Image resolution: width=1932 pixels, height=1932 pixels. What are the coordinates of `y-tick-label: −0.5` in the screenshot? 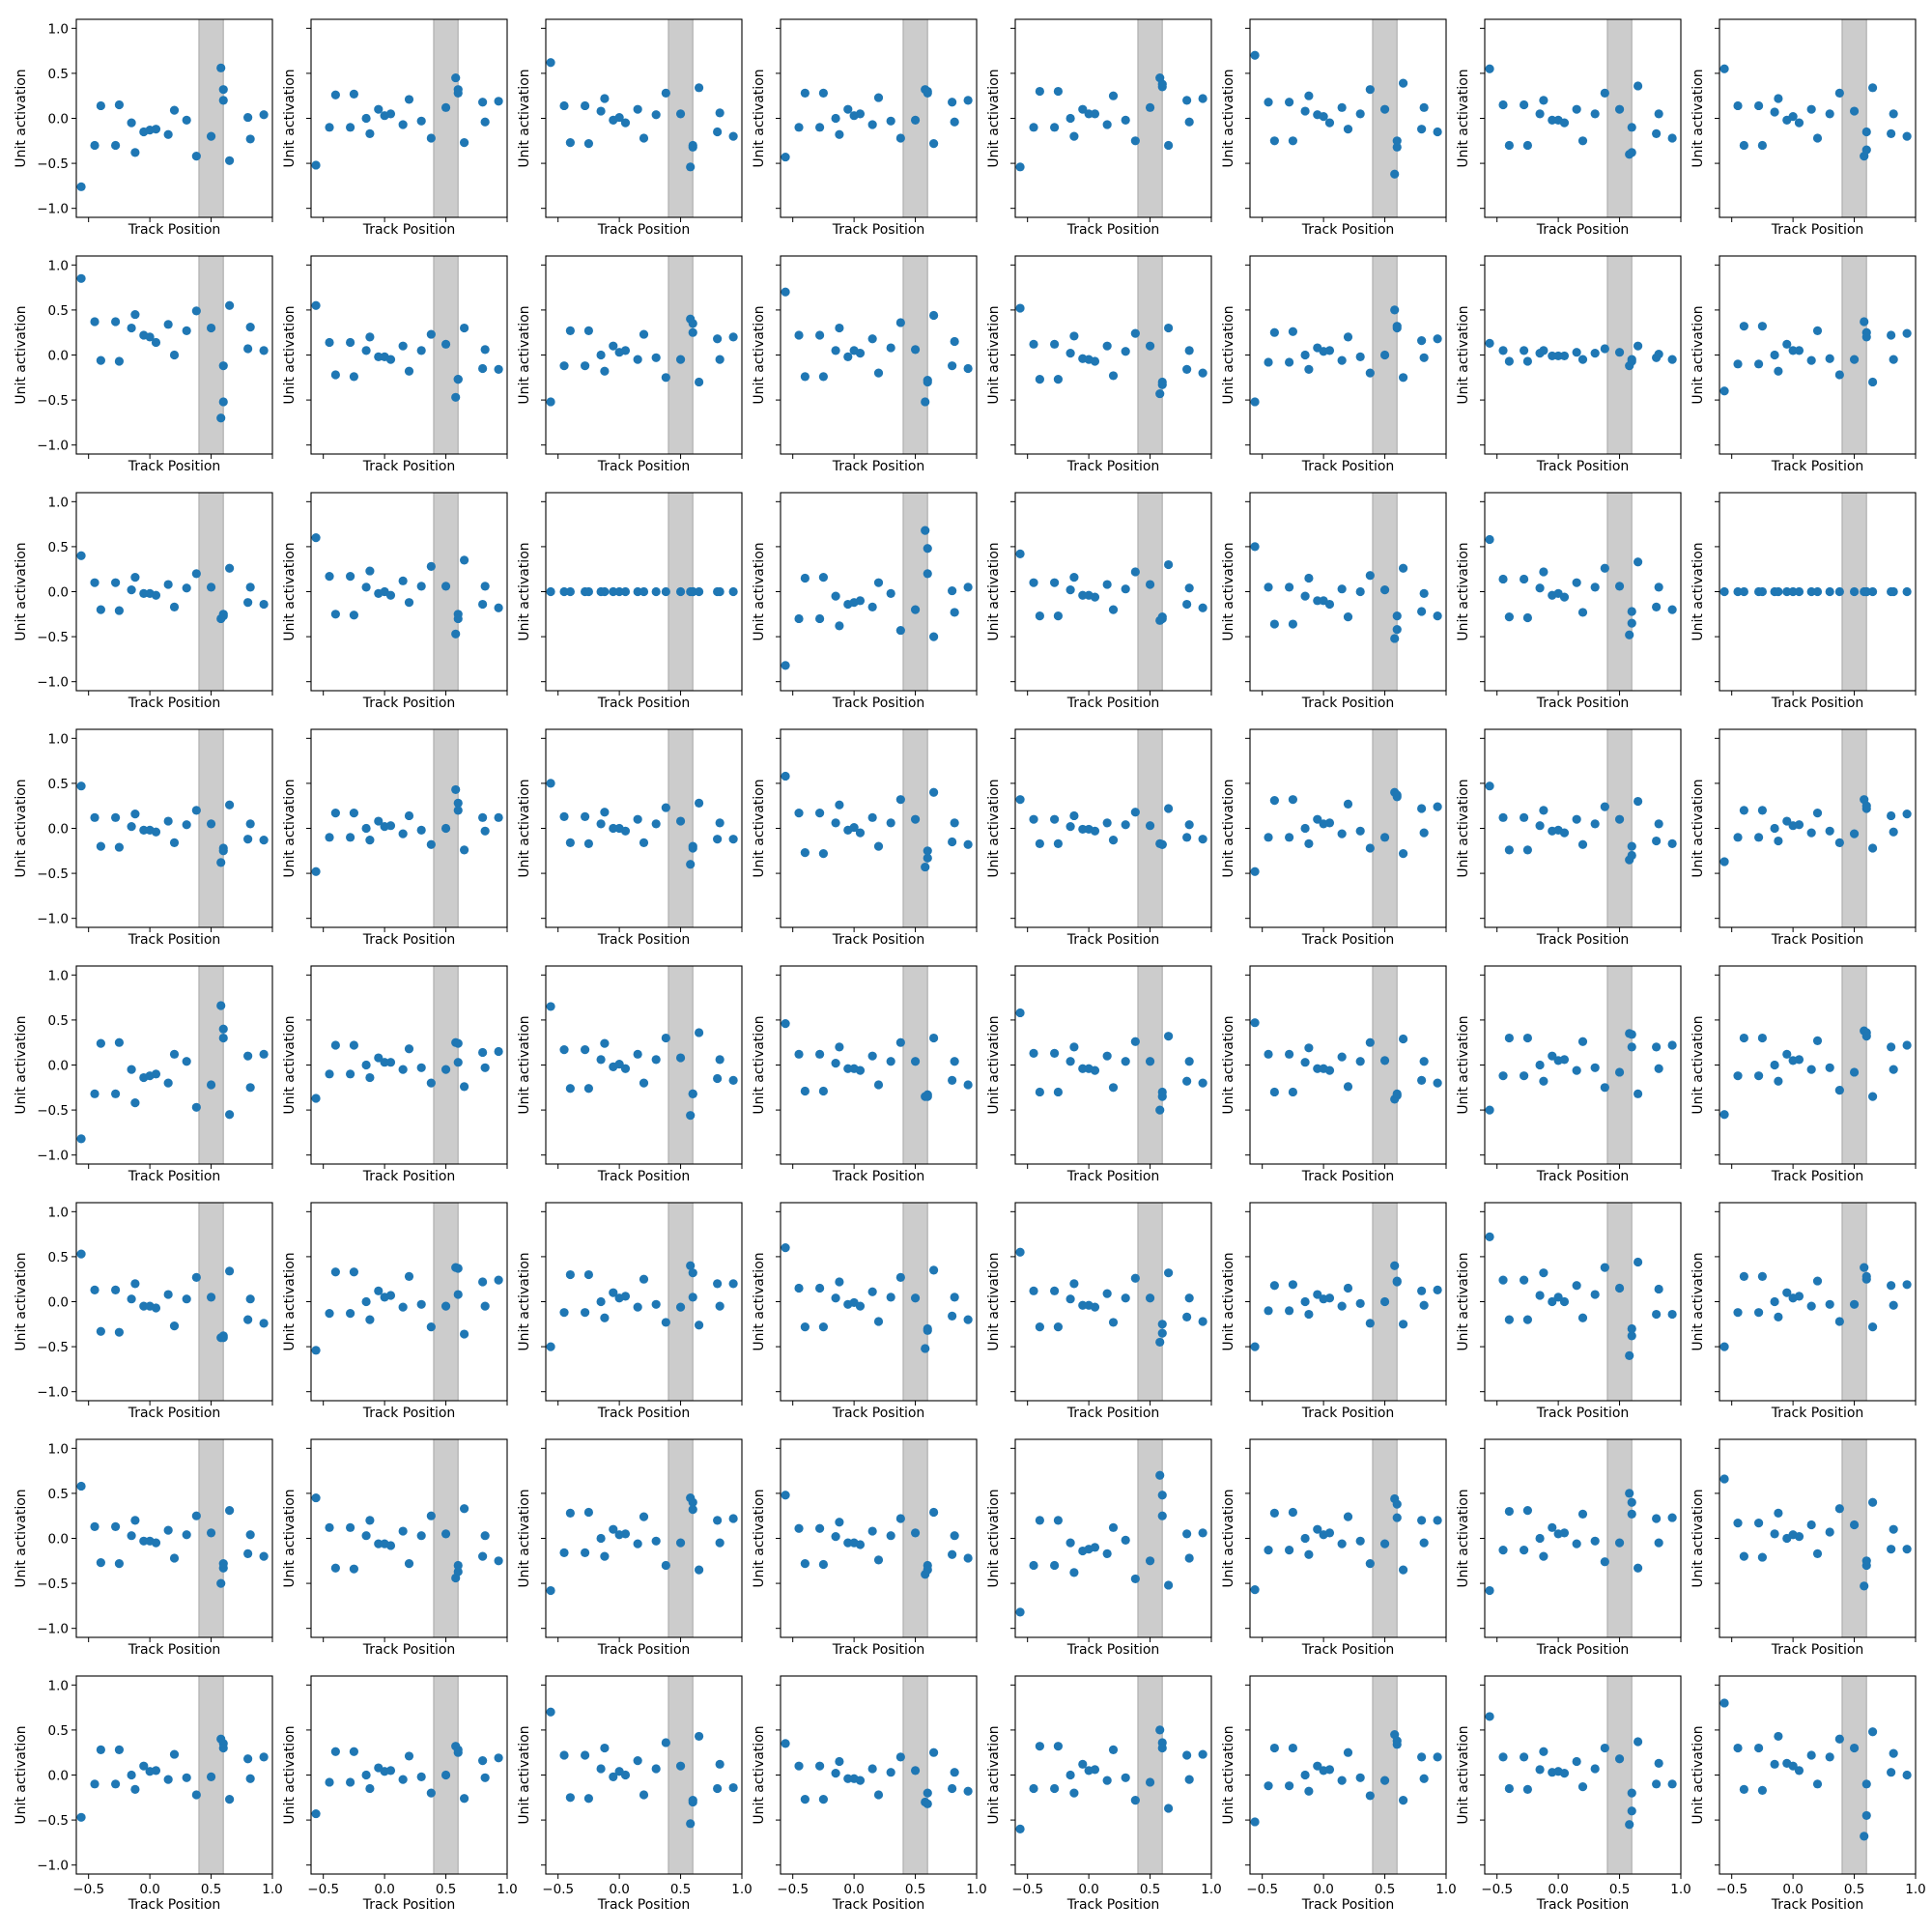 It's located at (53, 164).